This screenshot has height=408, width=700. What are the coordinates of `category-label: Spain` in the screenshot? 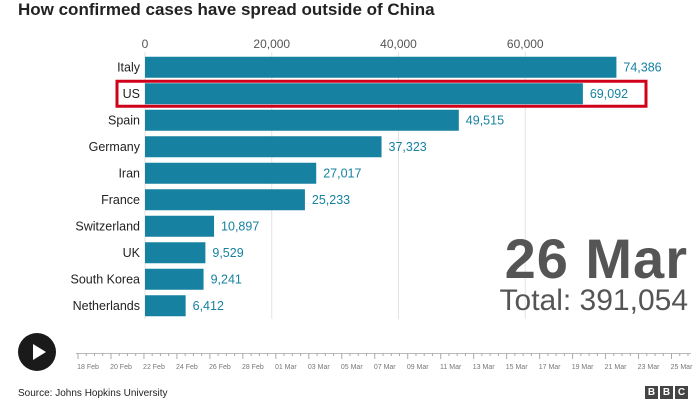 It's located at (124, 120).